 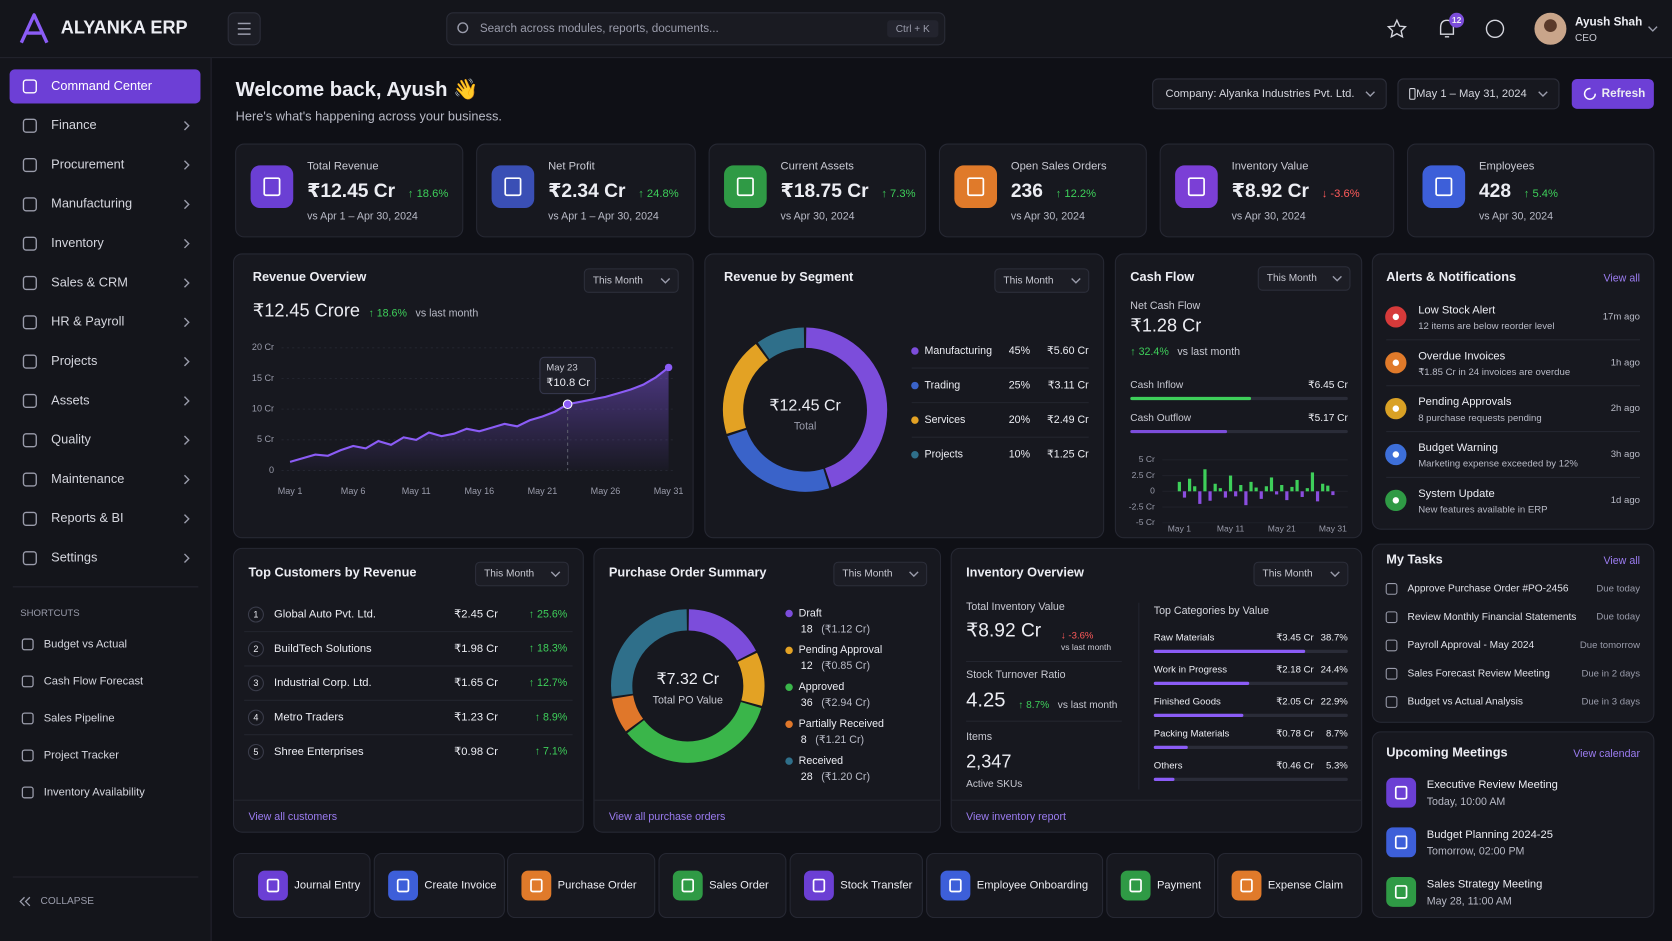 I want to click on net-label: Net Cash Flow, so click(x=1165, y=306).